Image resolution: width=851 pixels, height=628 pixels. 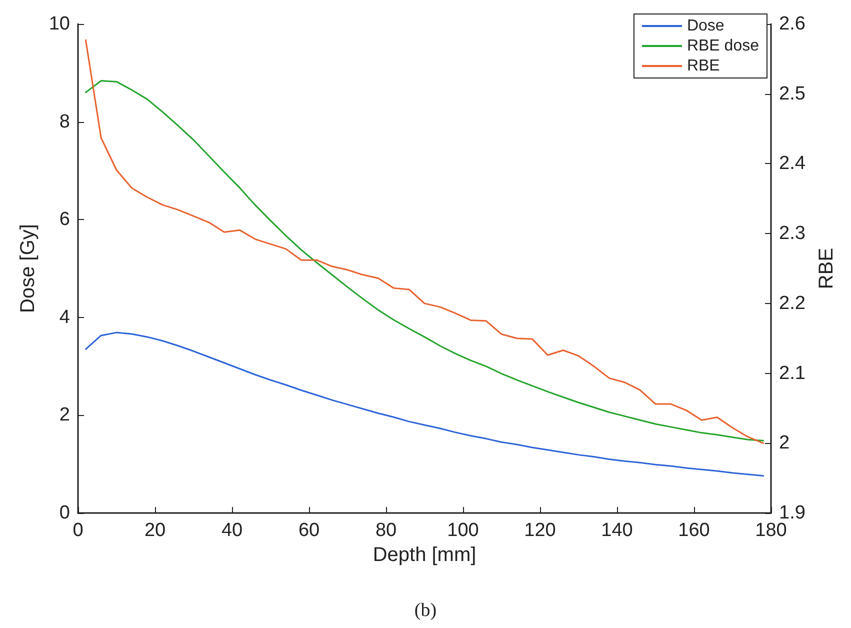 I want to click on legend-label: RBE dose, so click(x=723, y=46).